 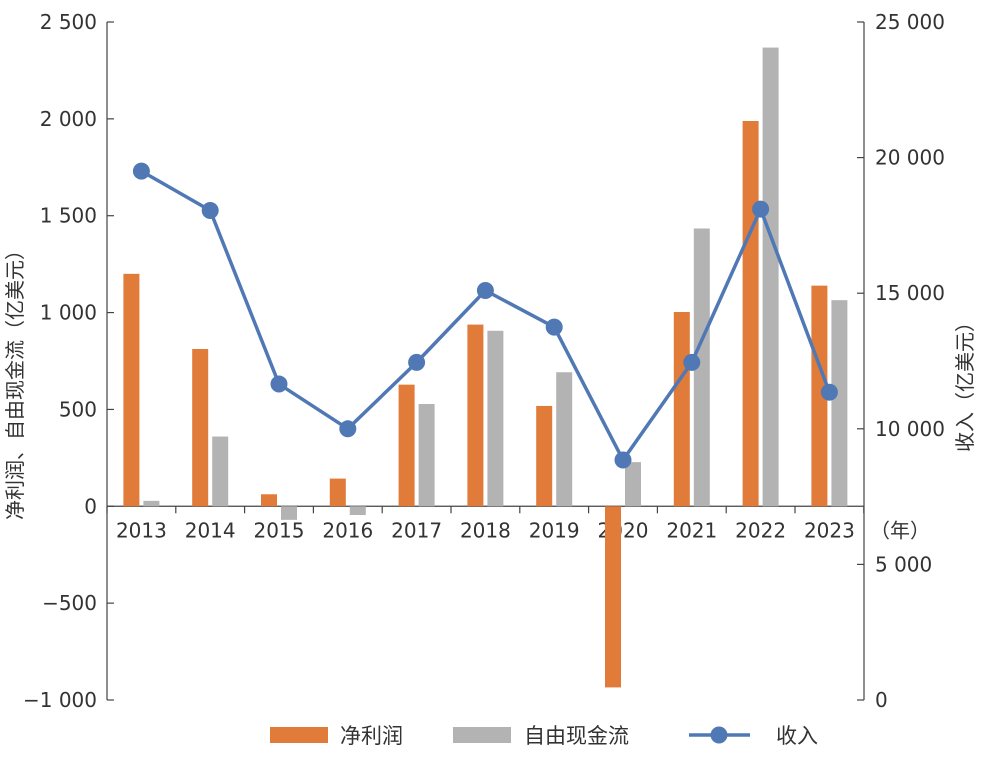 I want to click on legend-marker-revenue, so click(x=719, y=735).